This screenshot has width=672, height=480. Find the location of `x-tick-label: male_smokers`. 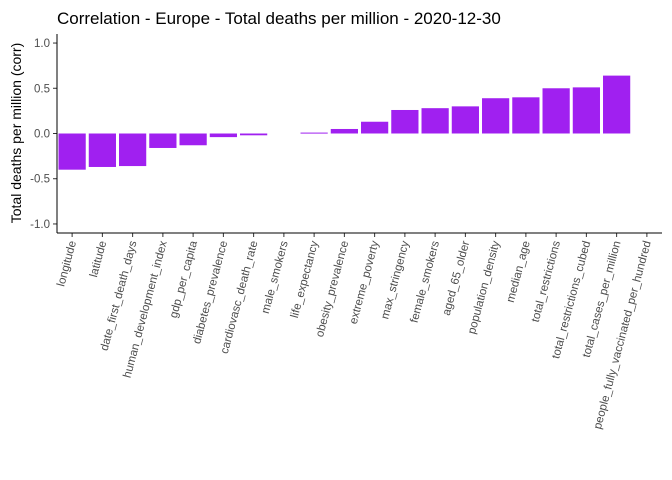

x-tick-label: male_smokers is located at coordinates (275, 277).